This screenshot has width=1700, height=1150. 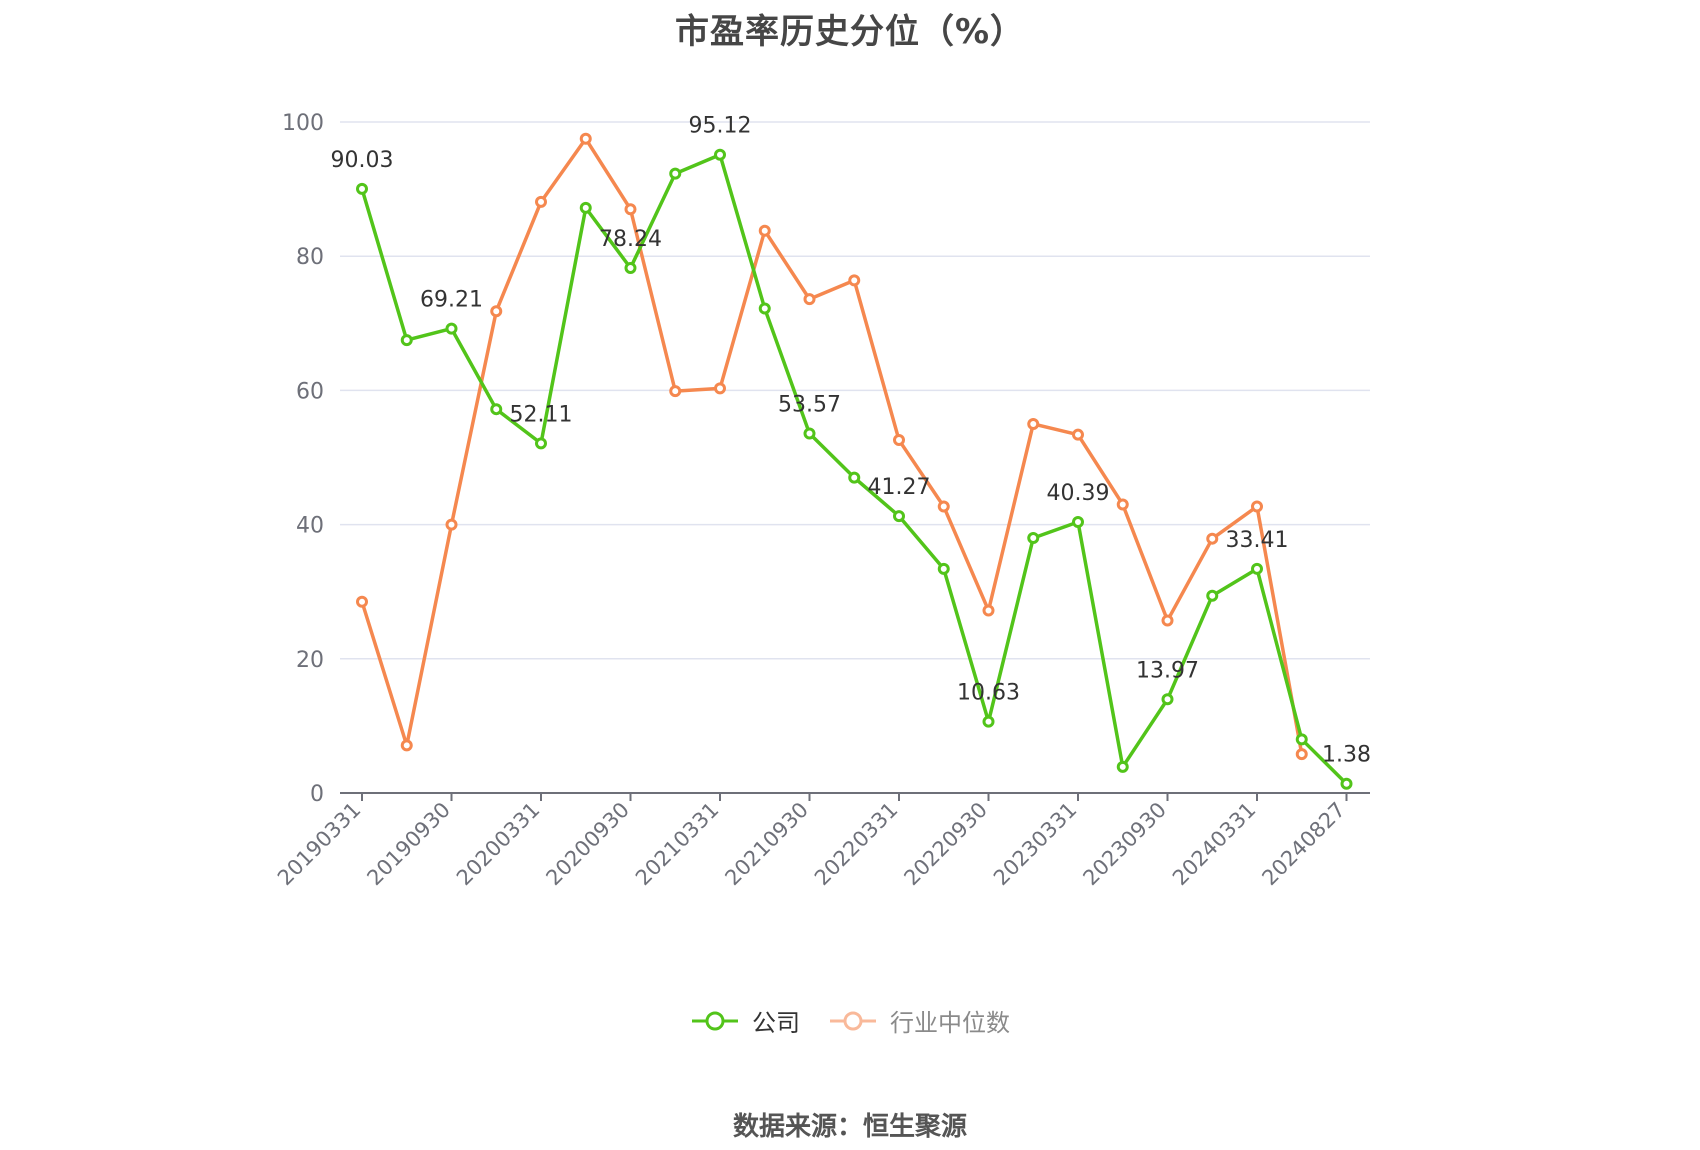 I want to click on x-tick-label: 20230331, so click(x=1035, y=844).